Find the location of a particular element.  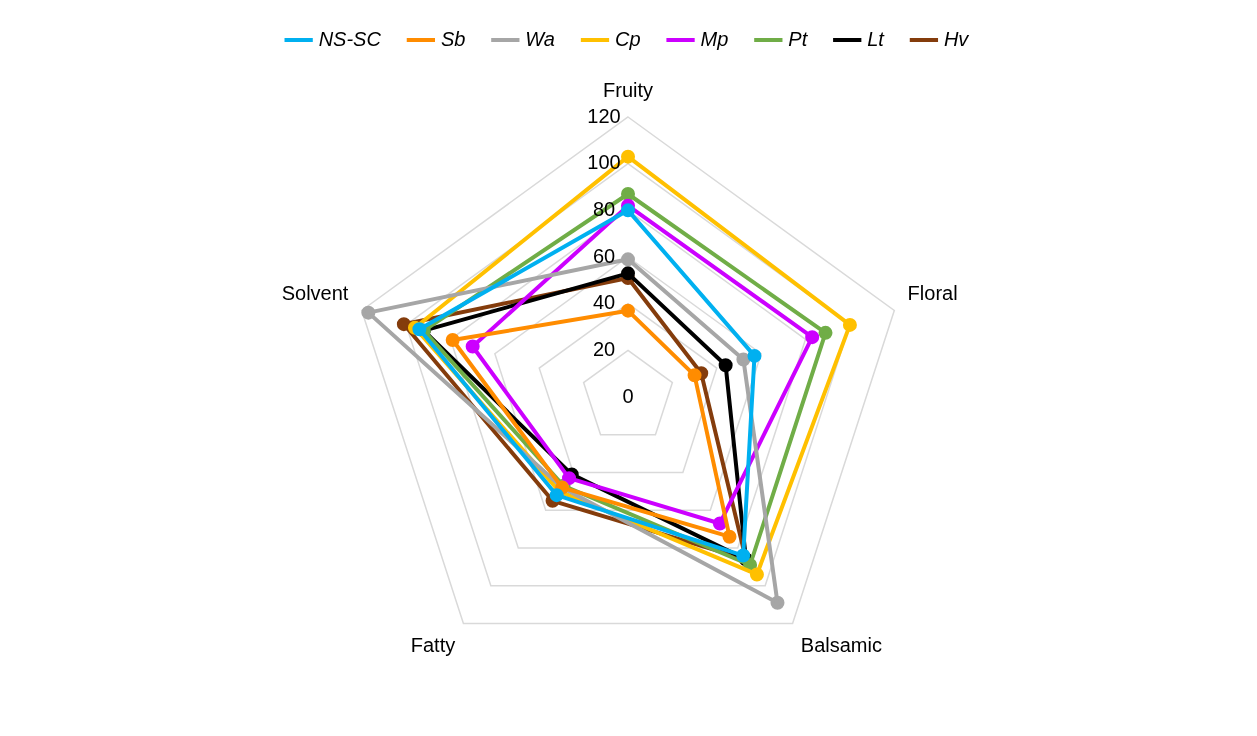

legend-label: Mp is located at coordinates (714, 38).